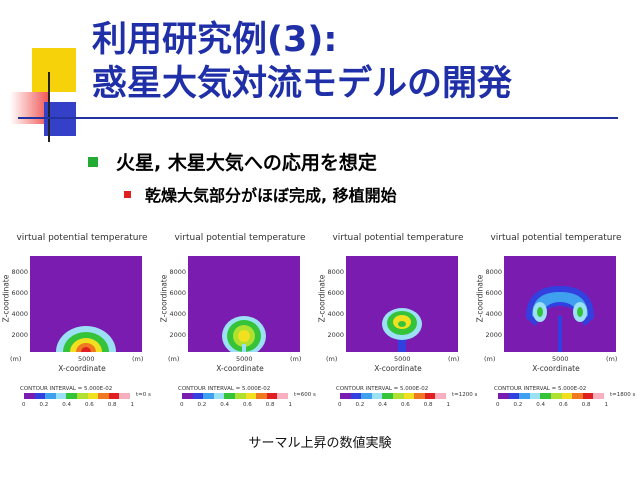 Image resolution: width=640 pixels, height=480 pixels. What do you see at coordinates (302, 84) in the screenshot?
I see `title-line-2: 惑星大気対流モデルの開発` at bounding box center [302, 84].